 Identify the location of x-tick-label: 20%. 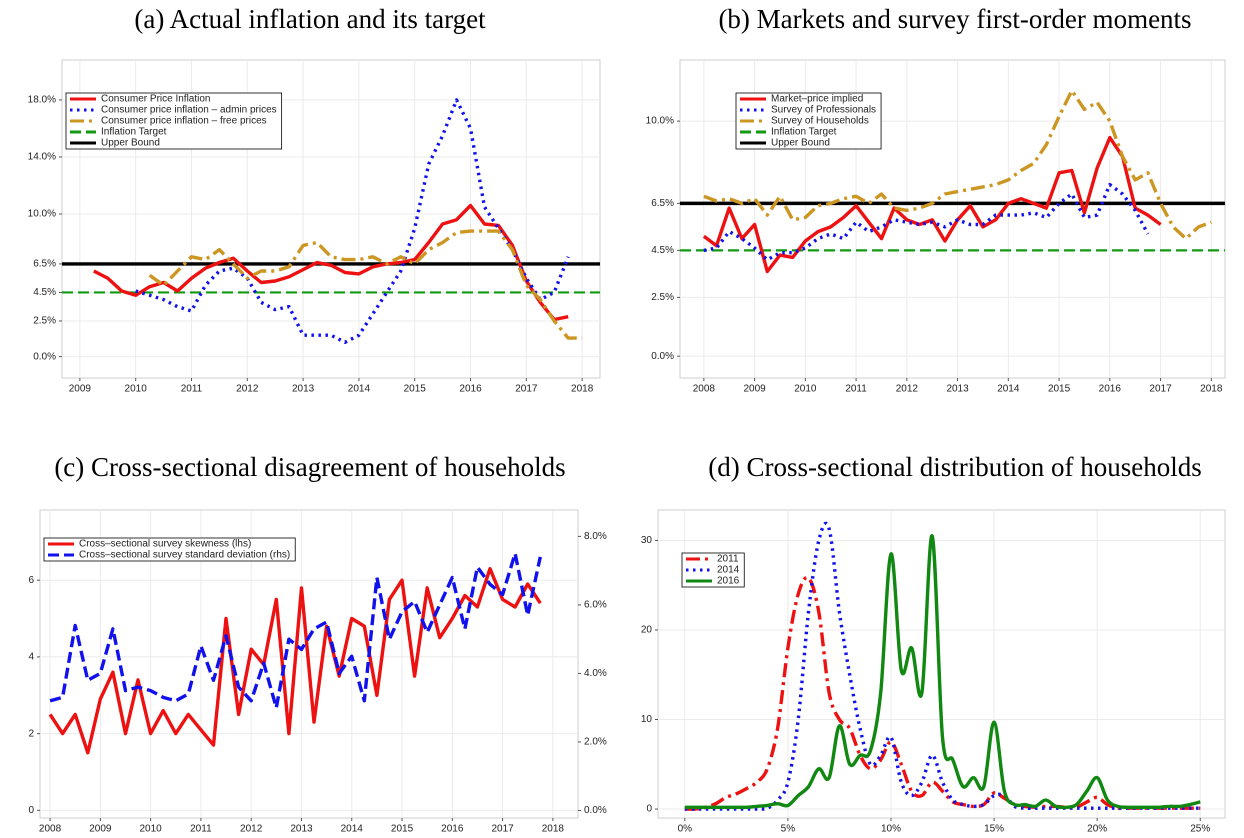
(1097, 829).